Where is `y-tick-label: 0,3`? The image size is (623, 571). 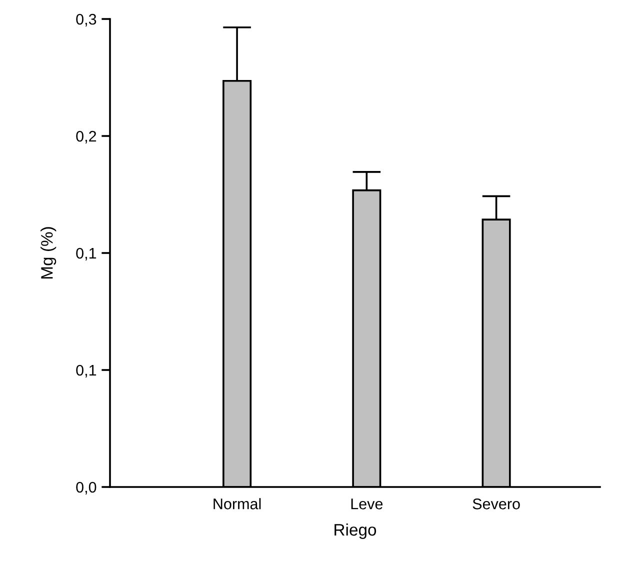 y-tick-label: 0,3 is located at coordinates (86, 20).